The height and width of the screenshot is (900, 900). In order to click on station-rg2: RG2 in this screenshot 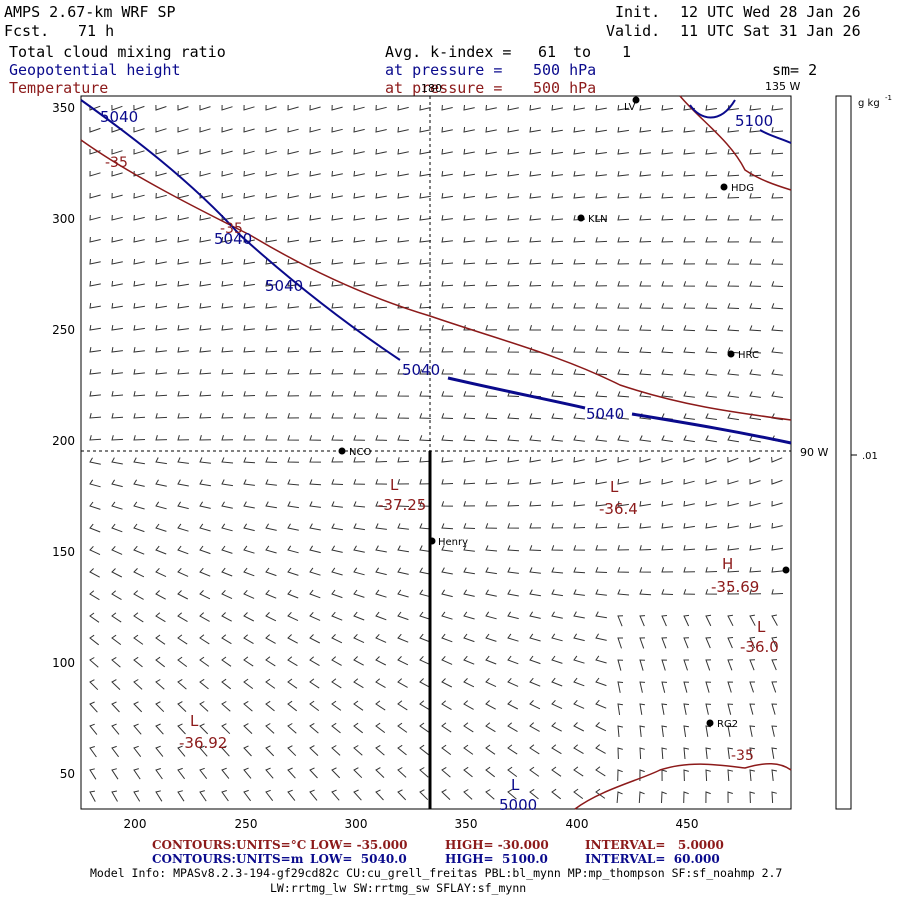, I will do `click(727, 724)`.